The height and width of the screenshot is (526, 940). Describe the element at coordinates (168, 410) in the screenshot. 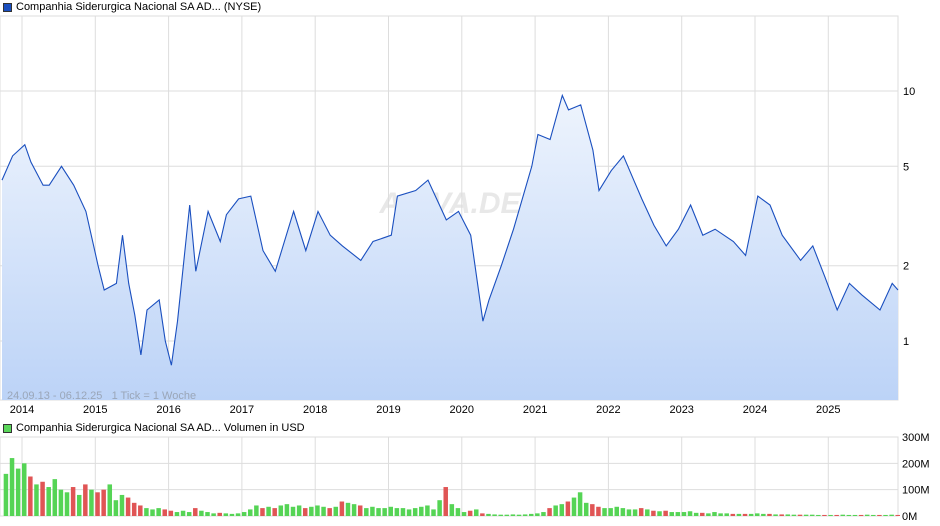

I see `x-tick-label: 2016` at that location.